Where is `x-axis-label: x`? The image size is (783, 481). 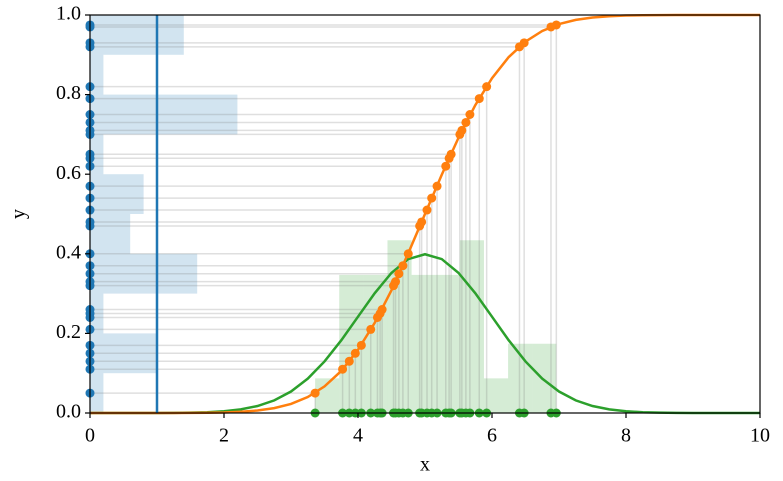
x-axis-label: x is located at coordinates (425, 465).